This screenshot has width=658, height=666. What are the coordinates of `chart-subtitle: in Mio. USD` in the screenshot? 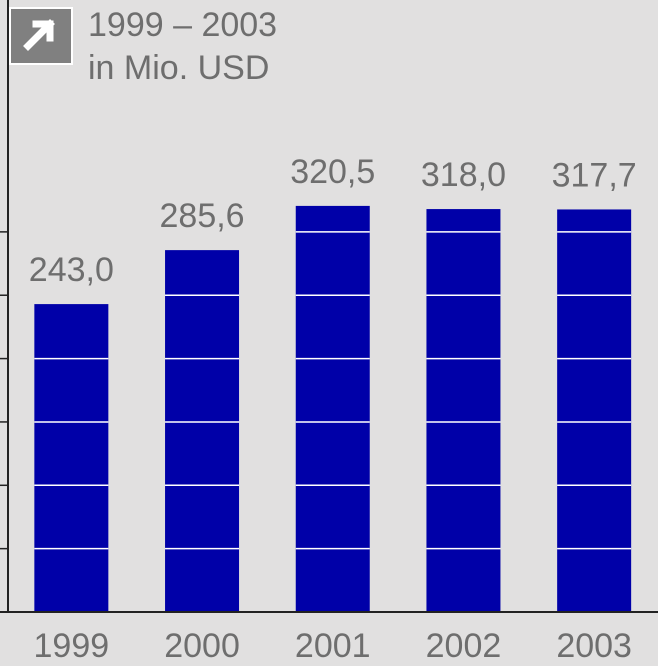 It's located at (178, 68).